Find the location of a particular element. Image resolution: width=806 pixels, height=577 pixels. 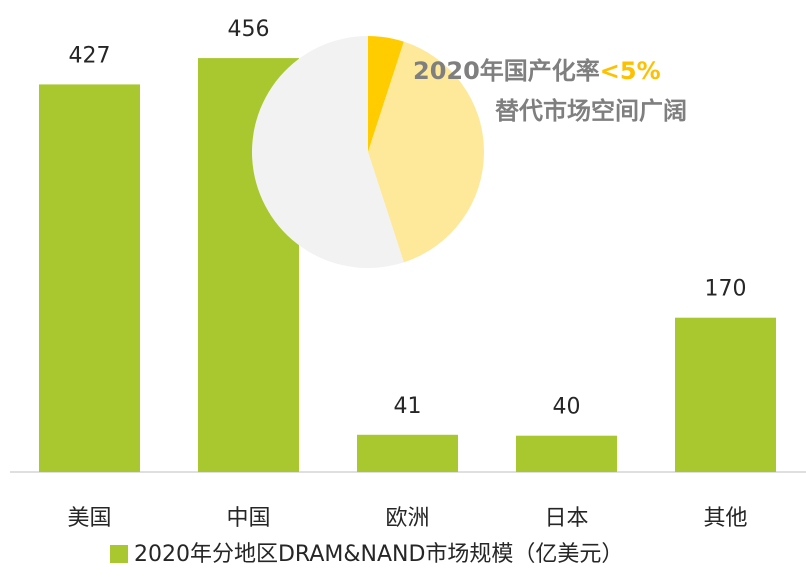

annotation-highlight: <5% is located at coordinates (630, 71).